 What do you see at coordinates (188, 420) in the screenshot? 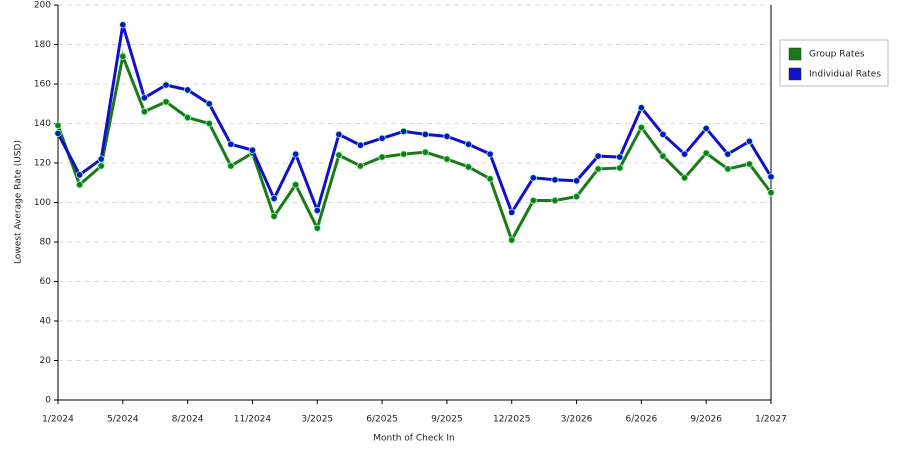
I see `x-tick-label: 8/2024` at bounding box center [188, 420].